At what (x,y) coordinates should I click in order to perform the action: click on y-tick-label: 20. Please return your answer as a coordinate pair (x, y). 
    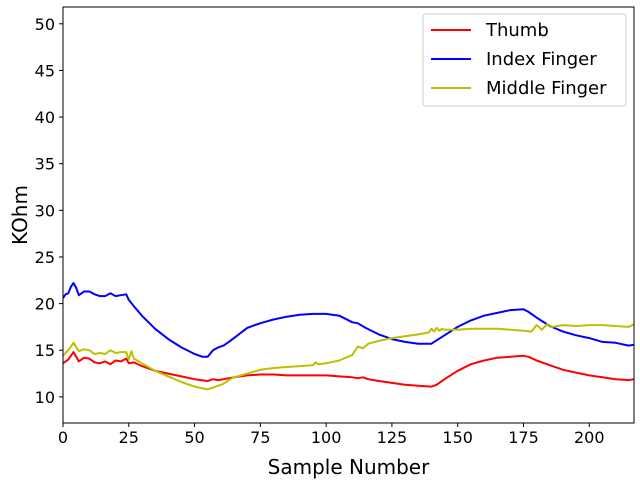
    Looking at the image, I should click on (45, 304).